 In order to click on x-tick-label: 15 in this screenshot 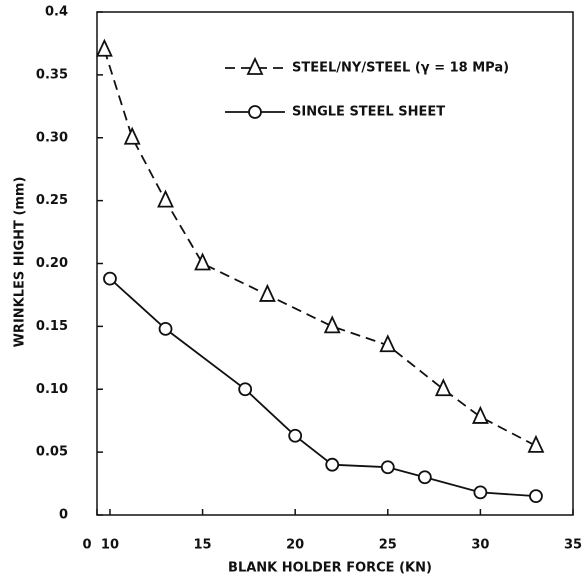, I will do `click(203, 545)`.